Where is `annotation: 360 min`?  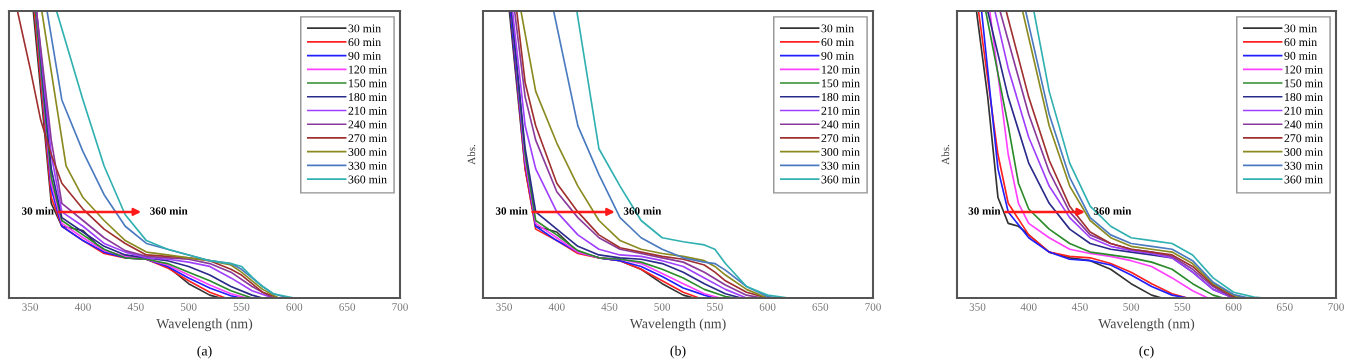
annotation: 360 min is located at coordinates (169, 210).